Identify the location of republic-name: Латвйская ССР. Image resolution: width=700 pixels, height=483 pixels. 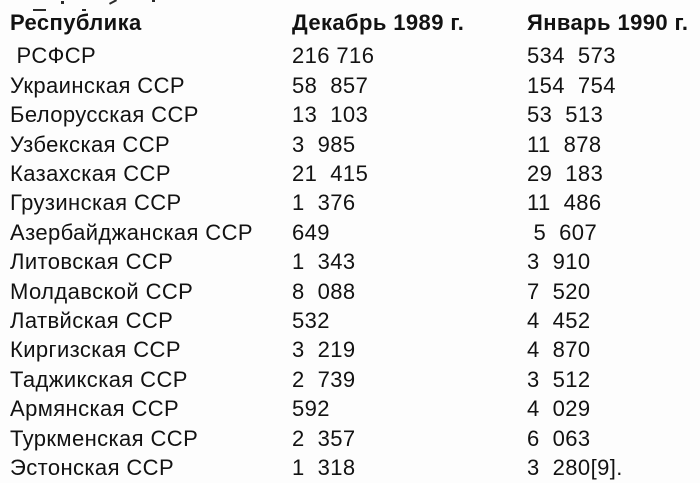
(92, 321).